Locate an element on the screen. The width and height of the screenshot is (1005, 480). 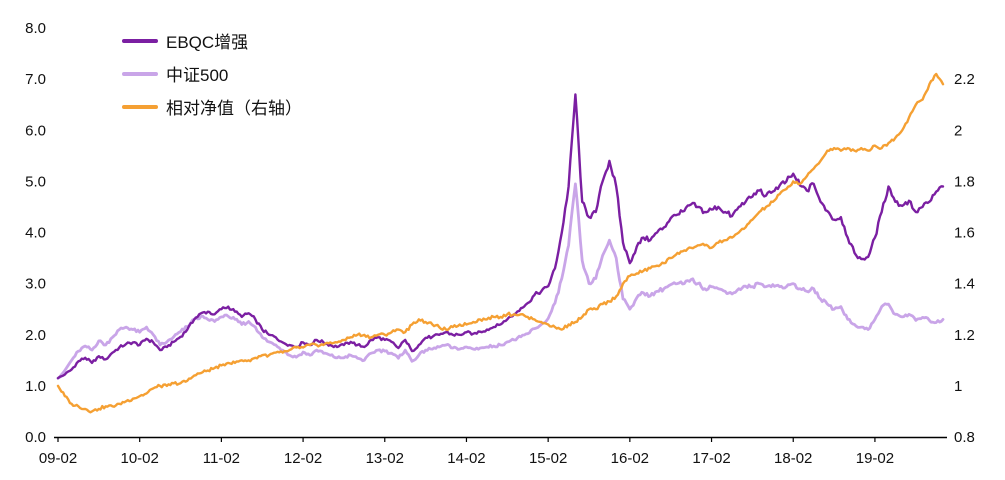
x-axis-tick-label: 11-02 is located at coordinates (221, 458).